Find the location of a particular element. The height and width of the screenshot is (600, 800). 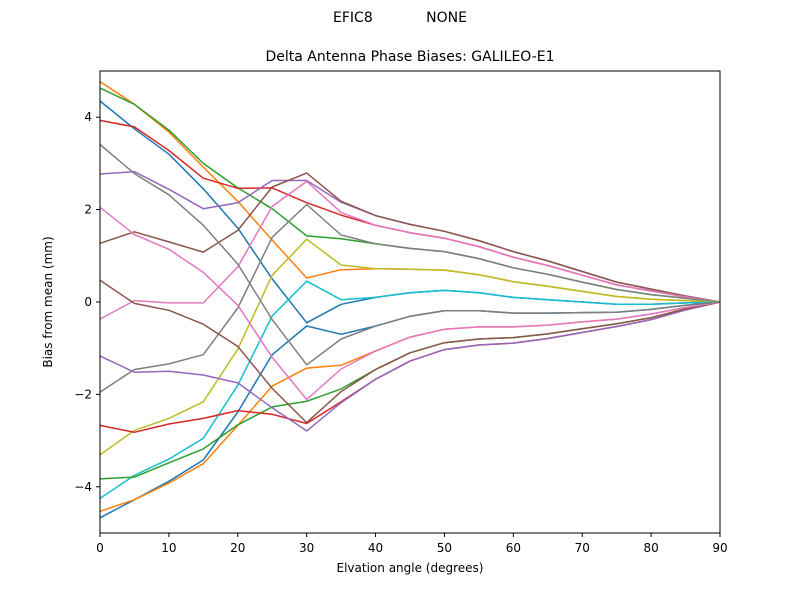

x-tick-label: 50 is located at coordinates (444, 548).